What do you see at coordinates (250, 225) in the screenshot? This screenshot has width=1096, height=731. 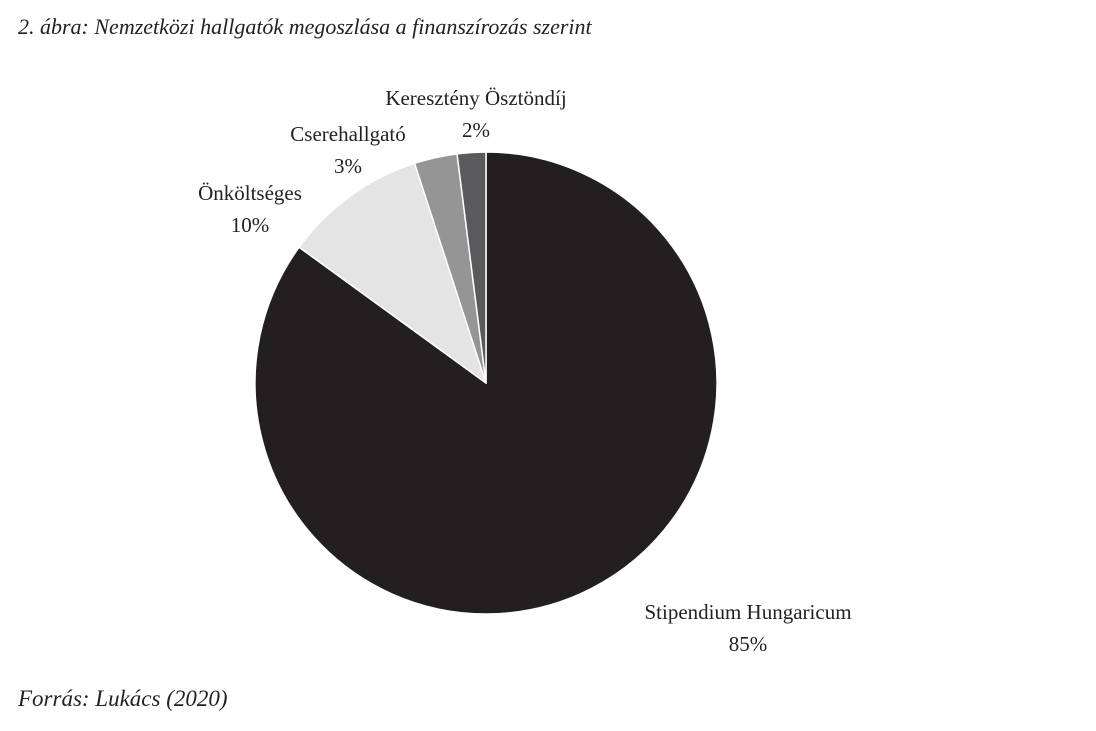 I see `slice-value-onkoltseges: 10%` at bounding box center [250, 225].